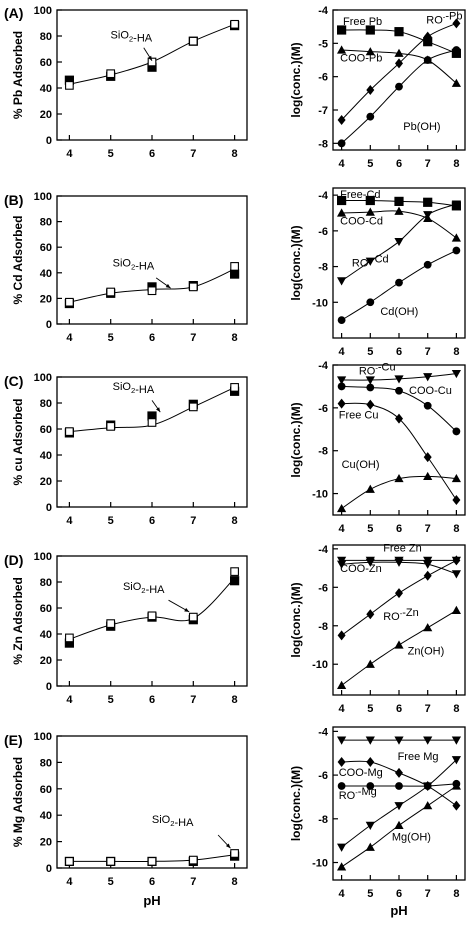 This screenshot has height=930, width=474. What do you see at coordinates (399, 224) in the screenshot?
I see `series-coocd: COO-Cd` at bounding box center [399, 224].